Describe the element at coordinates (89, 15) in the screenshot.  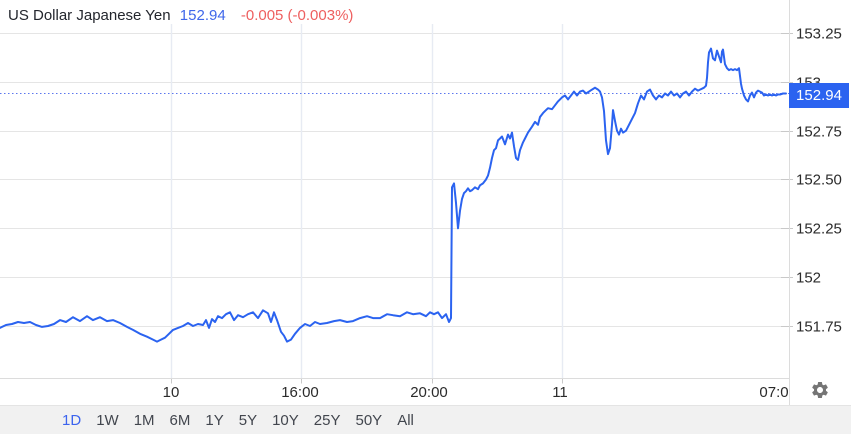
I see `instrument-title: US Dollar Japanese Yen` at that location.